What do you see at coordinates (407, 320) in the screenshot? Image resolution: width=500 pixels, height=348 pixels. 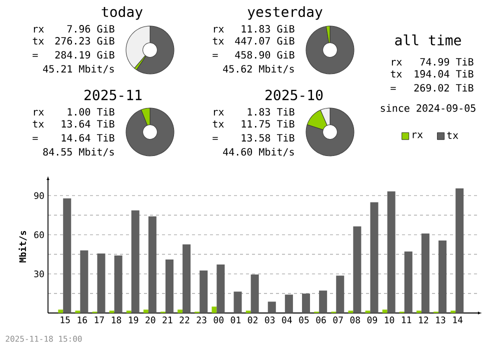 I see `x-tick-label: 11` at bounding box center [407, 320].